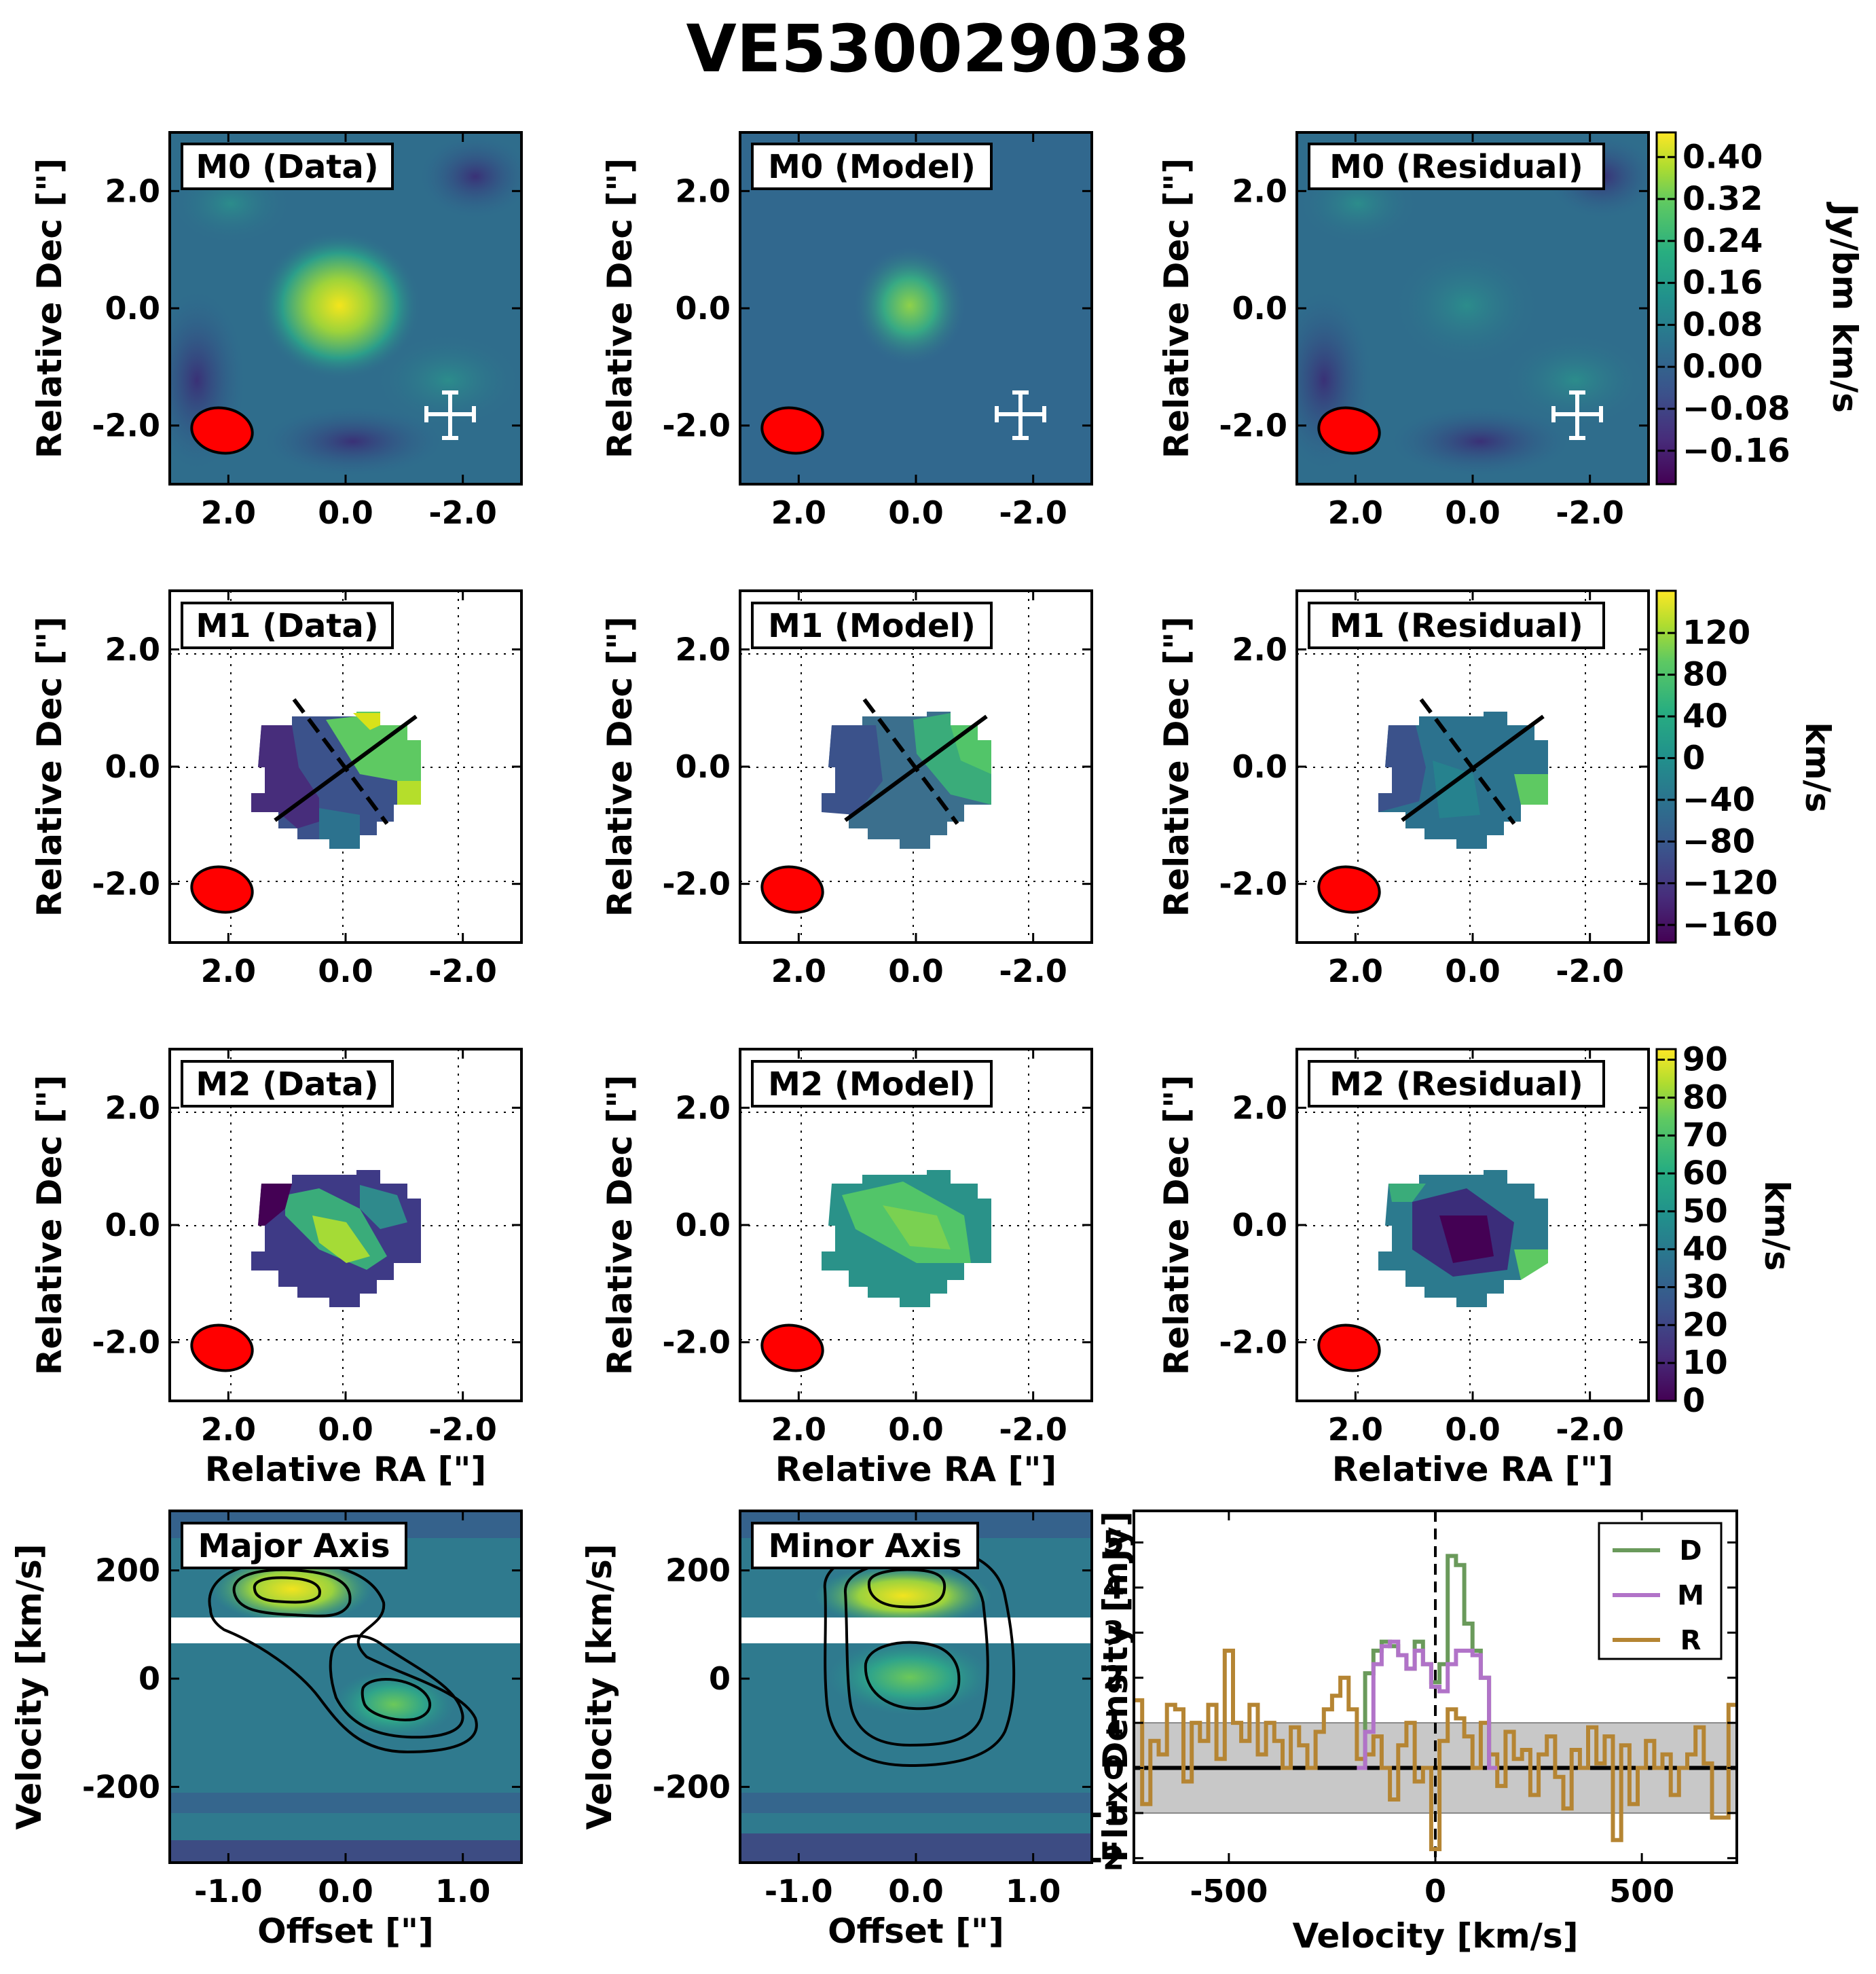 This screenshot has width=1876, height=1974. What do you see at coordinates (336, 1238) in the screenshot?
I see `m2-data-dispersion-field` at bounding box center [336, 1238].